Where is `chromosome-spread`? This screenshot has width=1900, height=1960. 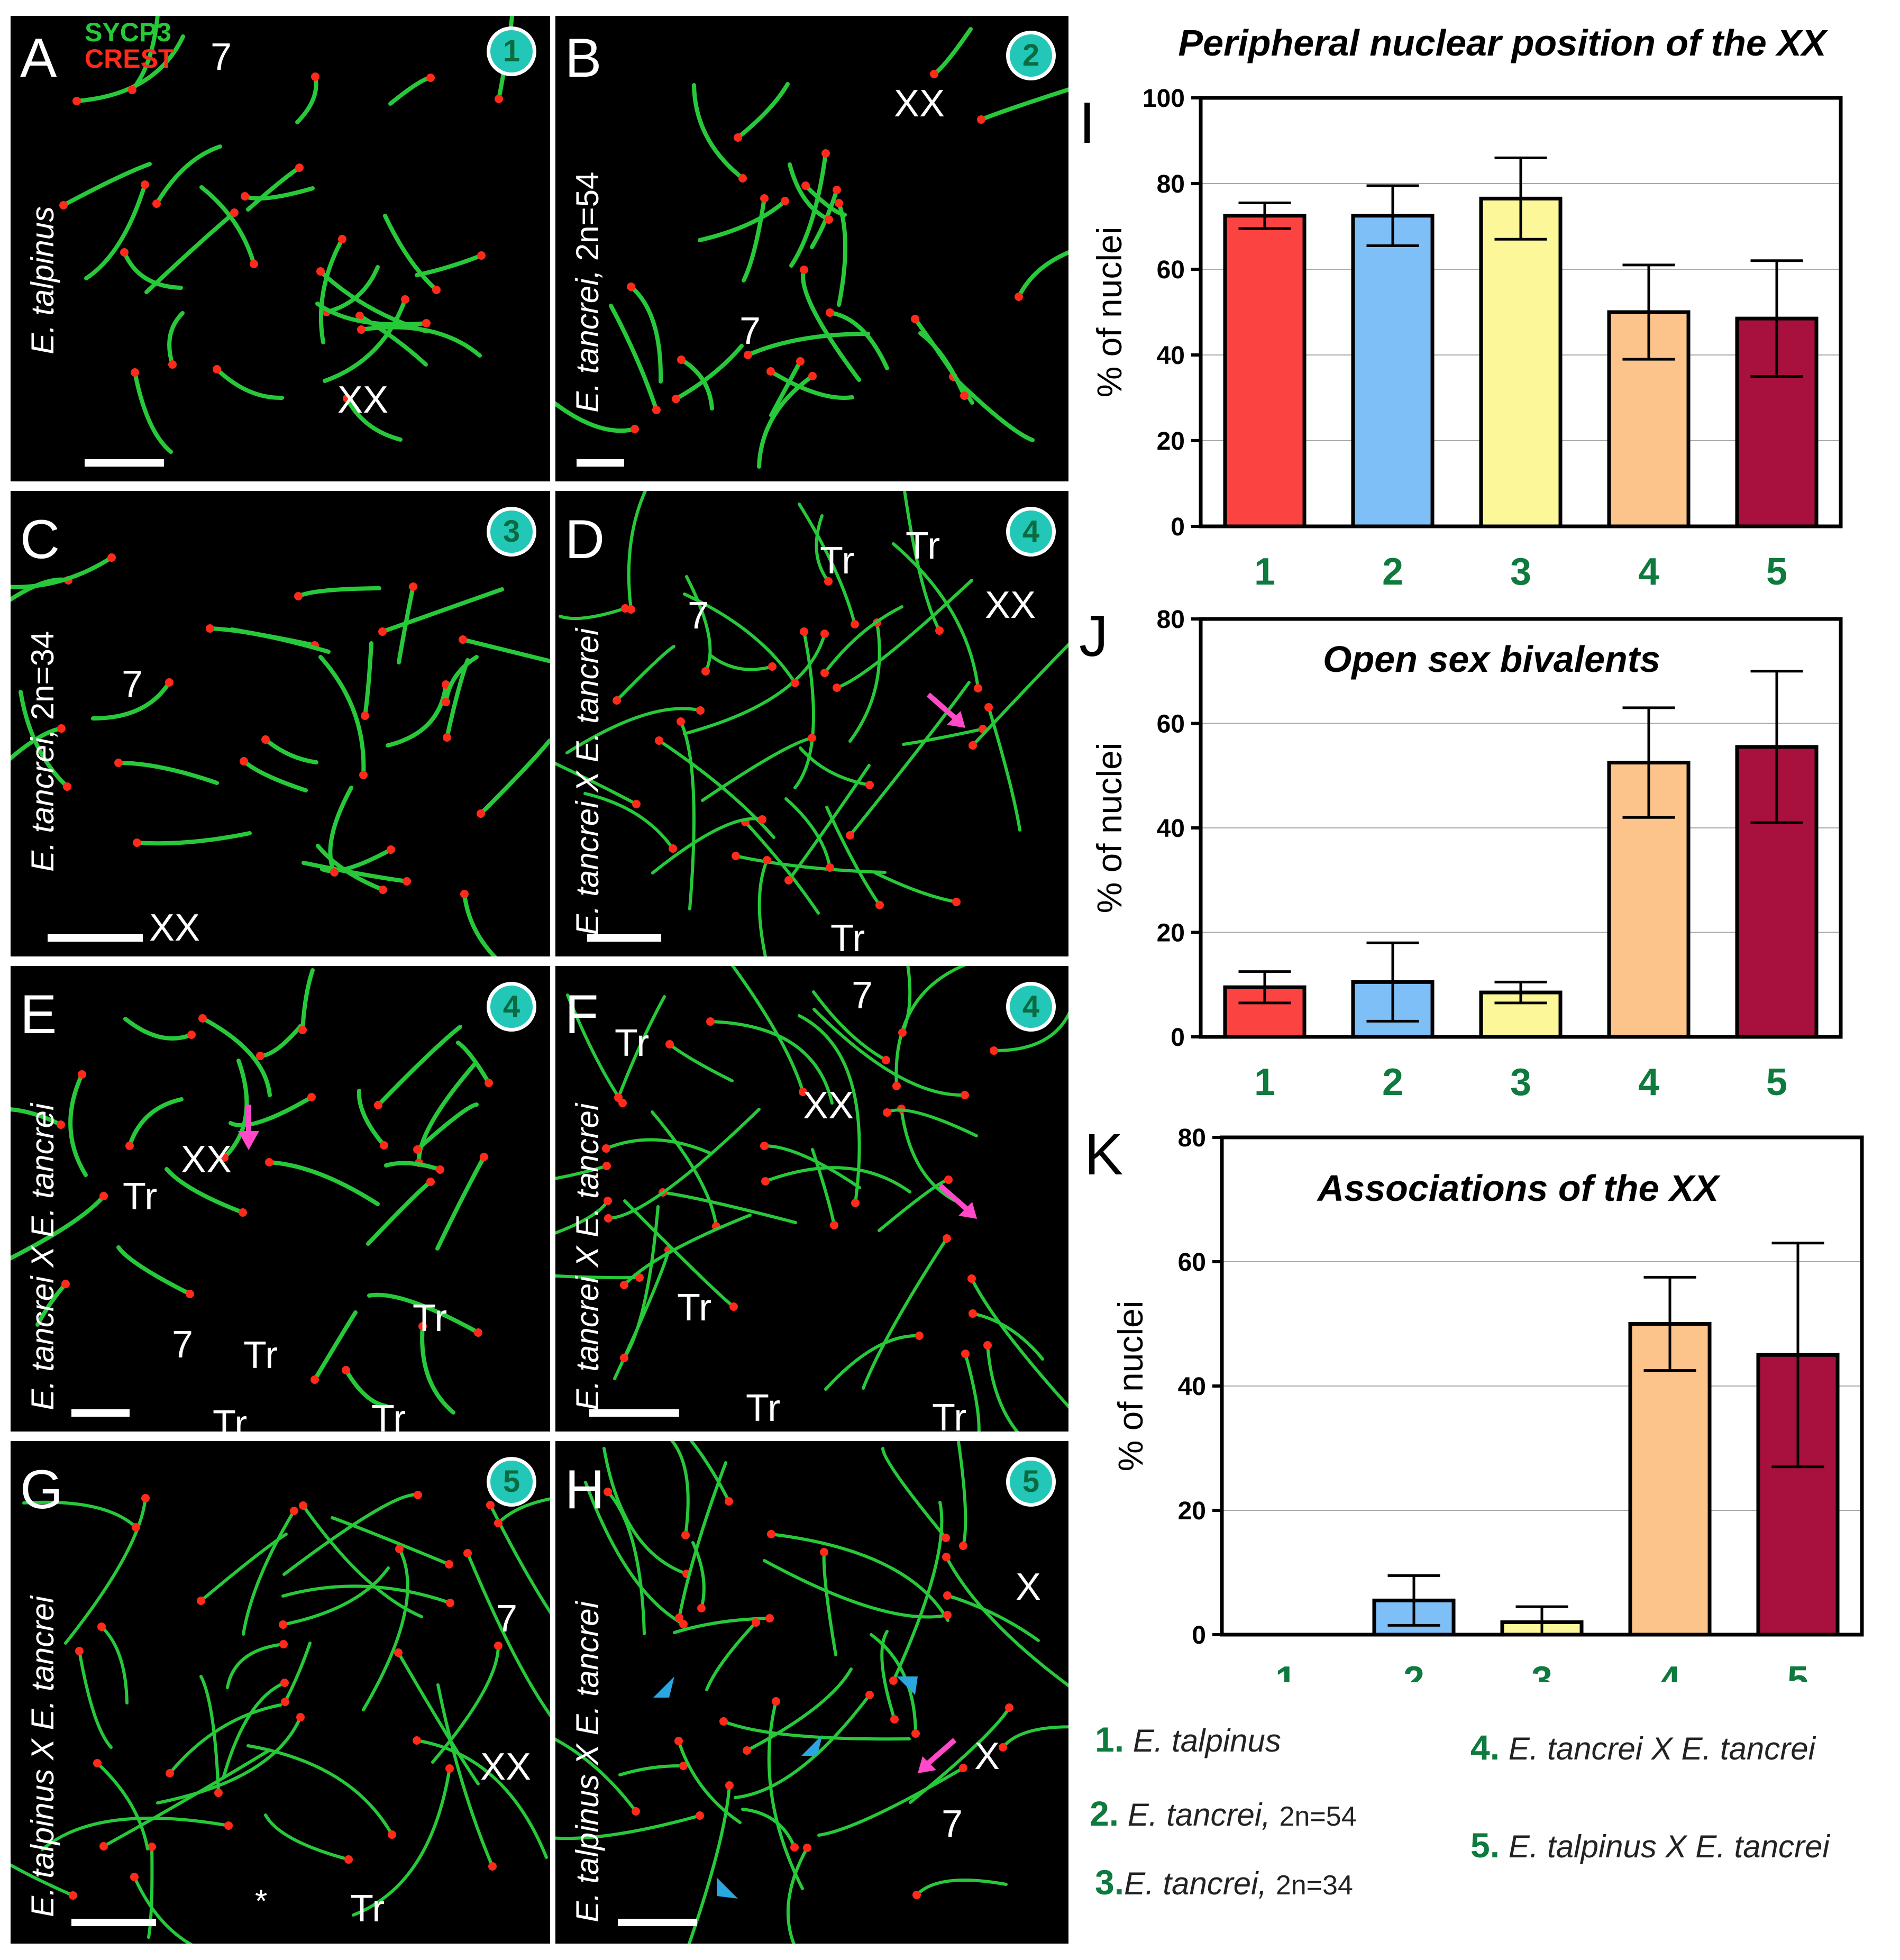 chromosome-spread is located at coordinates (811, 1199).